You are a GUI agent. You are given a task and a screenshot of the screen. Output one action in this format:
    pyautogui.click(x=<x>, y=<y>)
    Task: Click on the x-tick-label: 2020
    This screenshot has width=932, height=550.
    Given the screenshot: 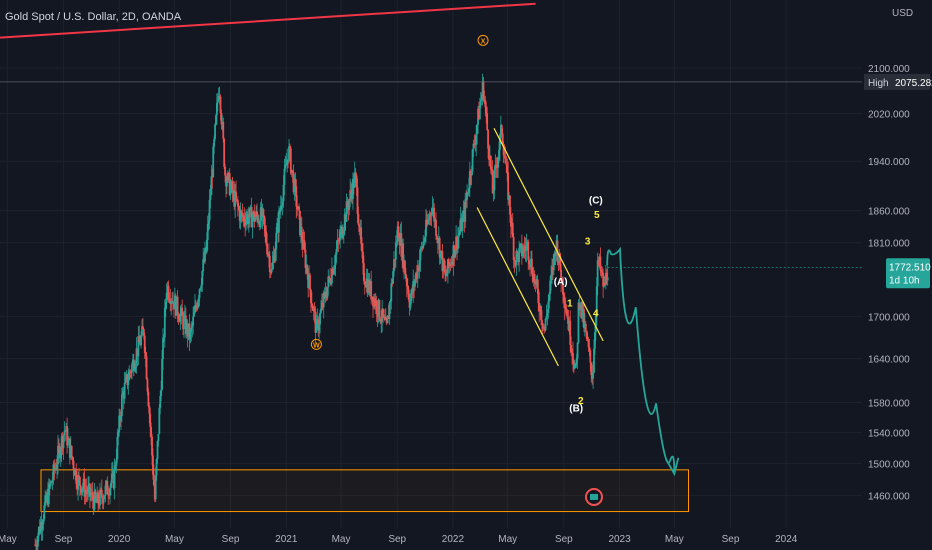 What is the action you would take?
    pyautogui.click(x=119, y=539)
    